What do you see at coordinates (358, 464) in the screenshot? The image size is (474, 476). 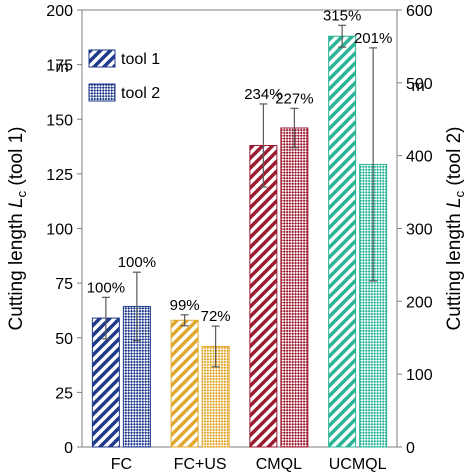 I see `category-label: UCMQL` at bounding box center [358, 464].